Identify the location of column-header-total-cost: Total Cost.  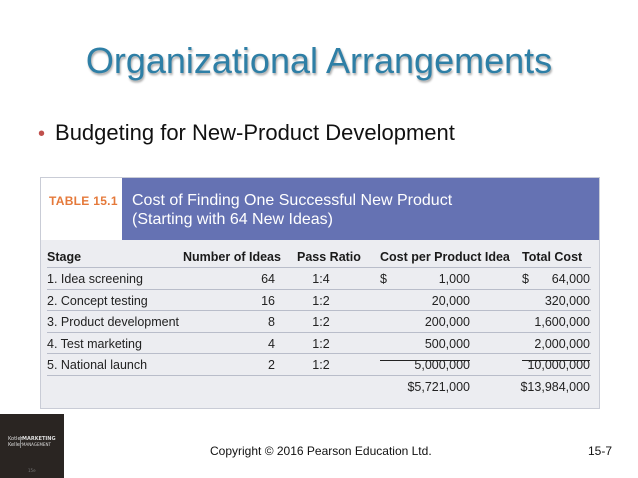
(552, 257).